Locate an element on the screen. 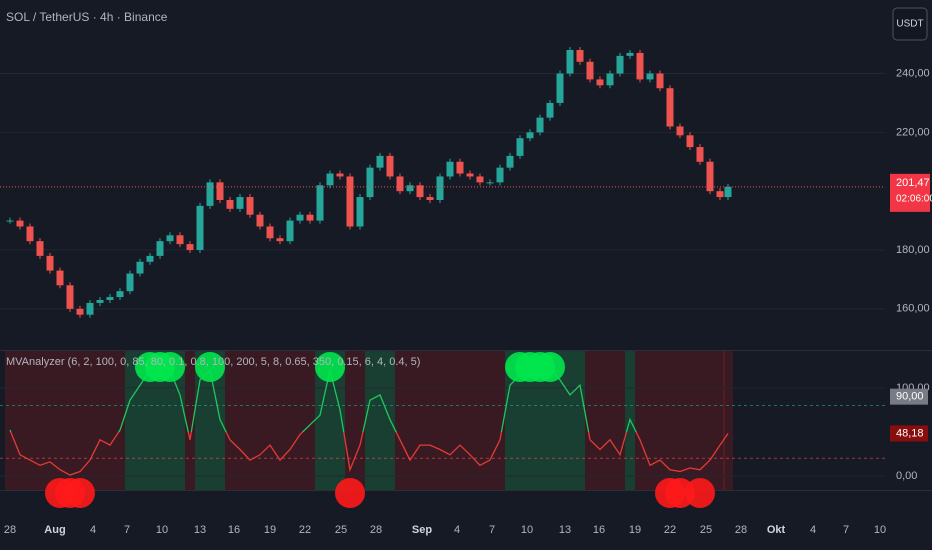 This screenshot has width=932, height=550. x-tick-label: 7 is located at coordinates (127, 530).